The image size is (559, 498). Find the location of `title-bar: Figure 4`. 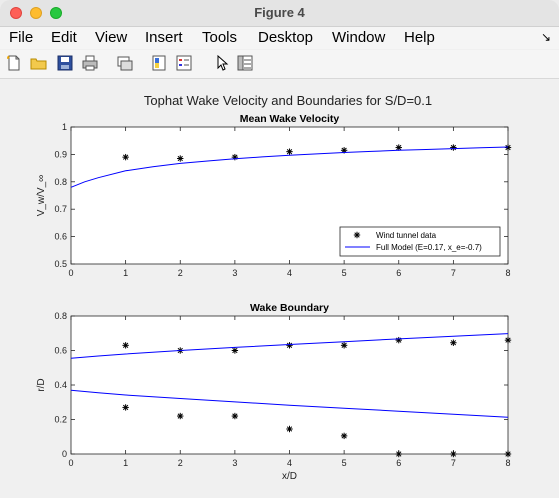

title-bar: Figure 4 is located at coordinates (279, 13).